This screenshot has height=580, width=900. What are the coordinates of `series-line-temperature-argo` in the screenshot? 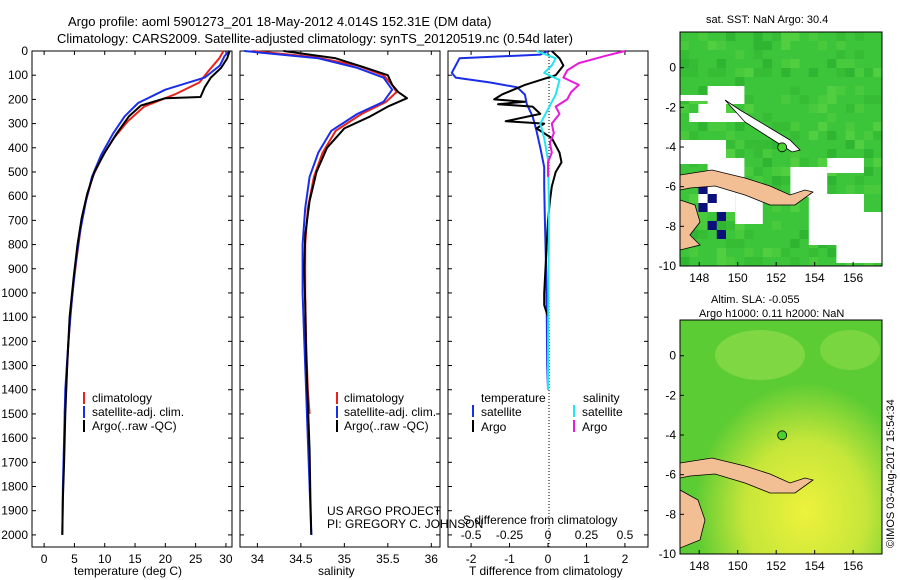 It's located at (529, 184).